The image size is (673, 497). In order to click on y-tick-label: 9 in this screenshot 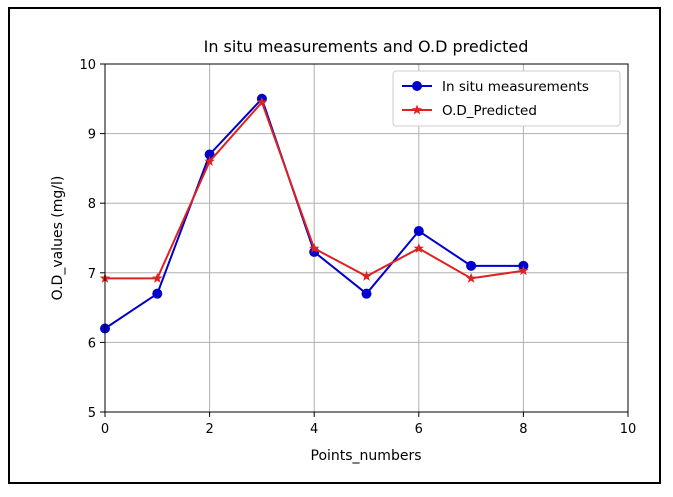, I will do `click(92, 135)`.